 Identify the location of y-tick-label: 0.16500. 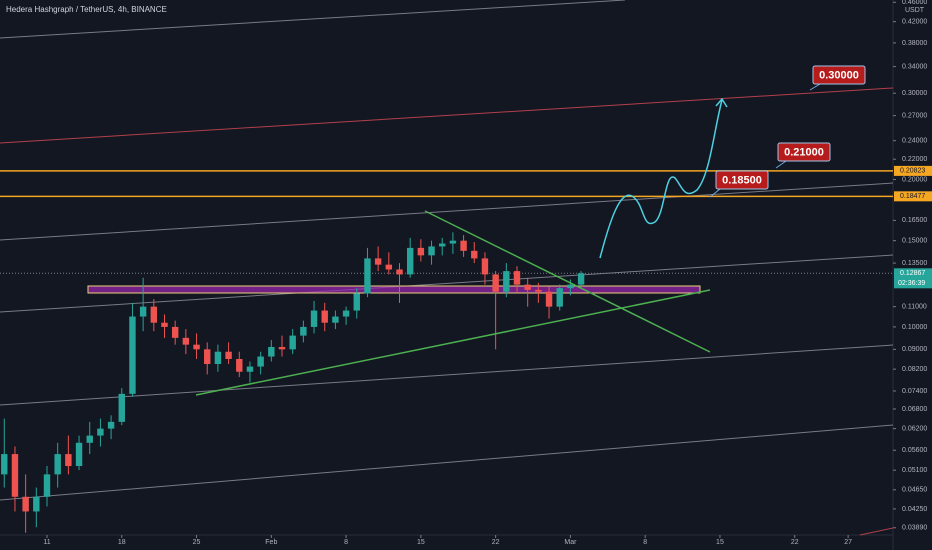
(914, 220).